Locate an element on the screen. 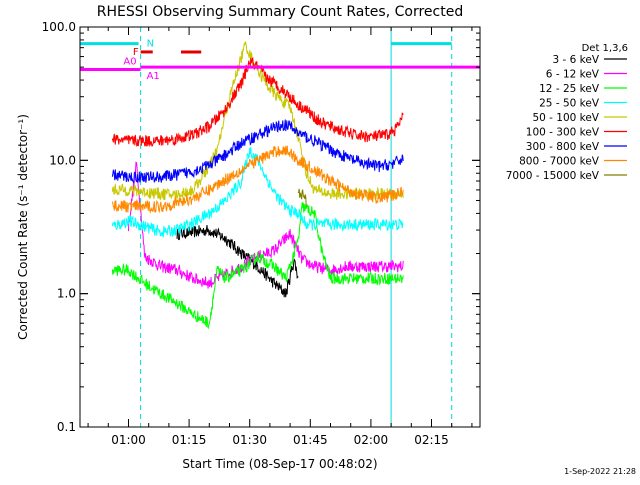 The image size is (640, 485). legend-title: Det 1,3,6 is located at coordinates (605, 48).